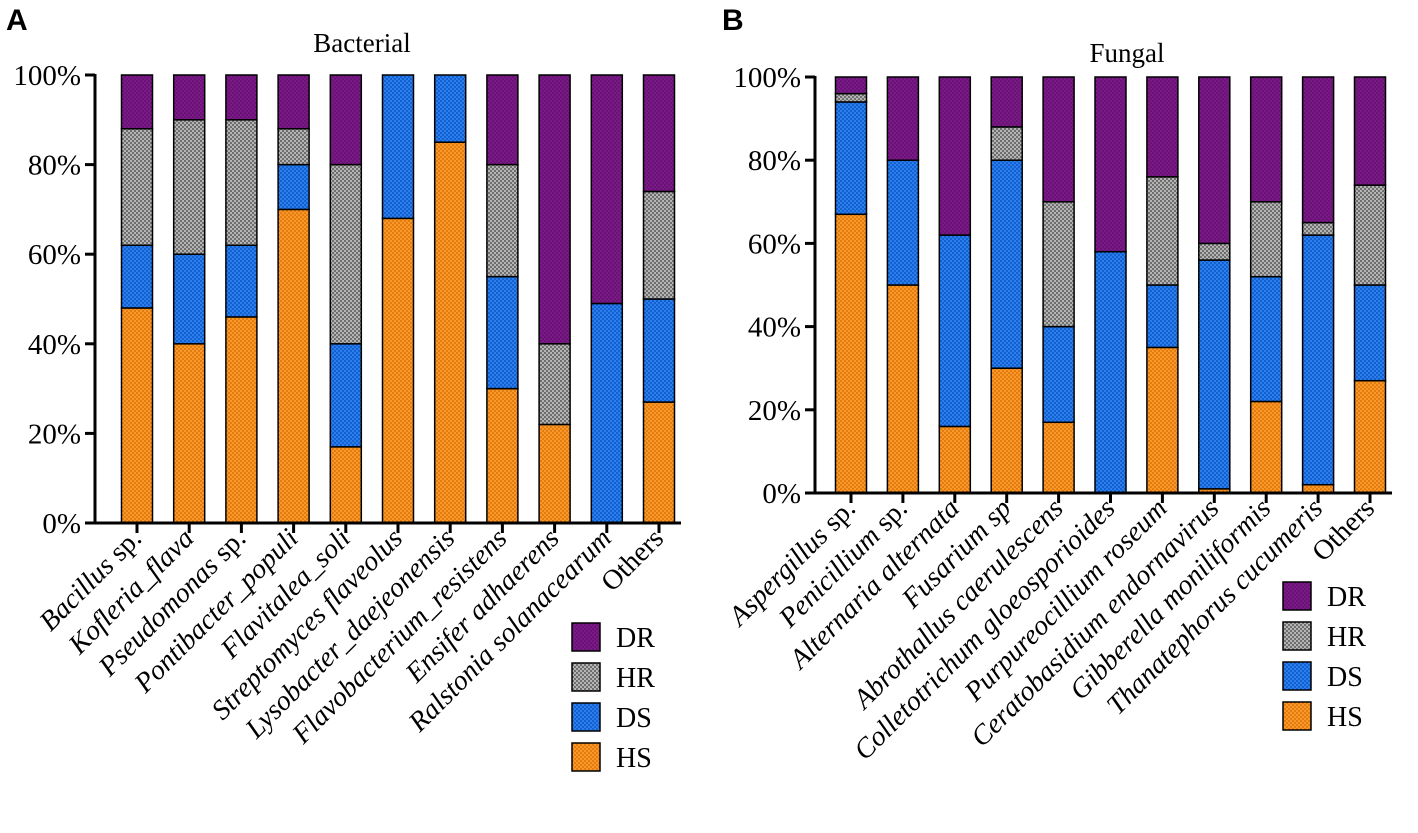 The image size is (1418, 833). Describe the element at coordinates (767, 78) in the screenshot. I see `y-tick-label: 100%` at that location.